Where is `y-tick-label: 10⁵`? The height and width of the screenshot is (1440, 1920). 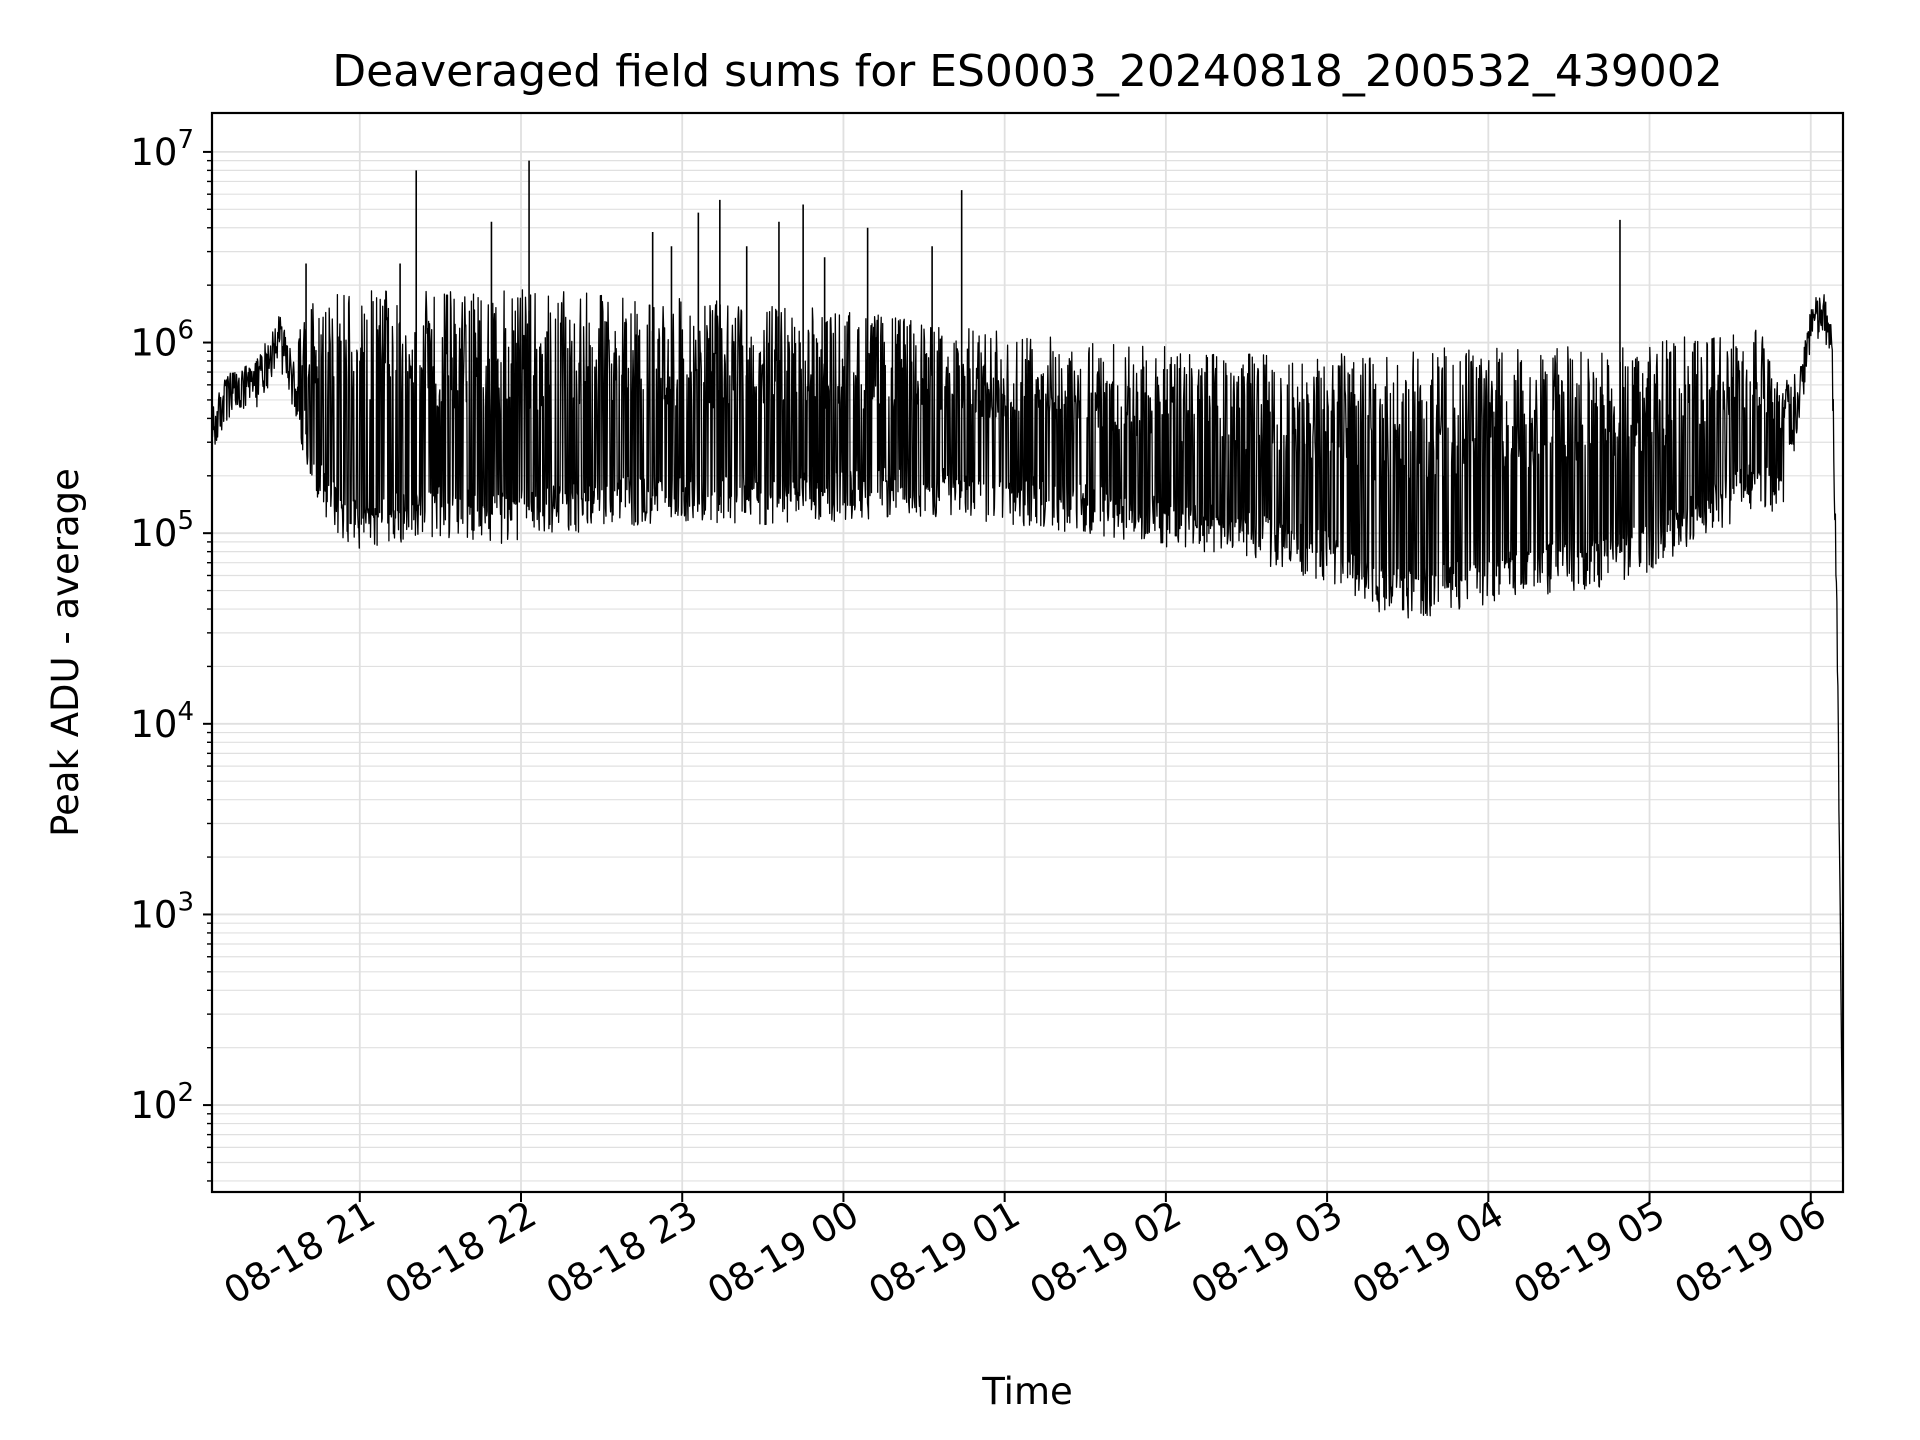 y-tick-label: 10⁵ is located at coordinates (162, 530).